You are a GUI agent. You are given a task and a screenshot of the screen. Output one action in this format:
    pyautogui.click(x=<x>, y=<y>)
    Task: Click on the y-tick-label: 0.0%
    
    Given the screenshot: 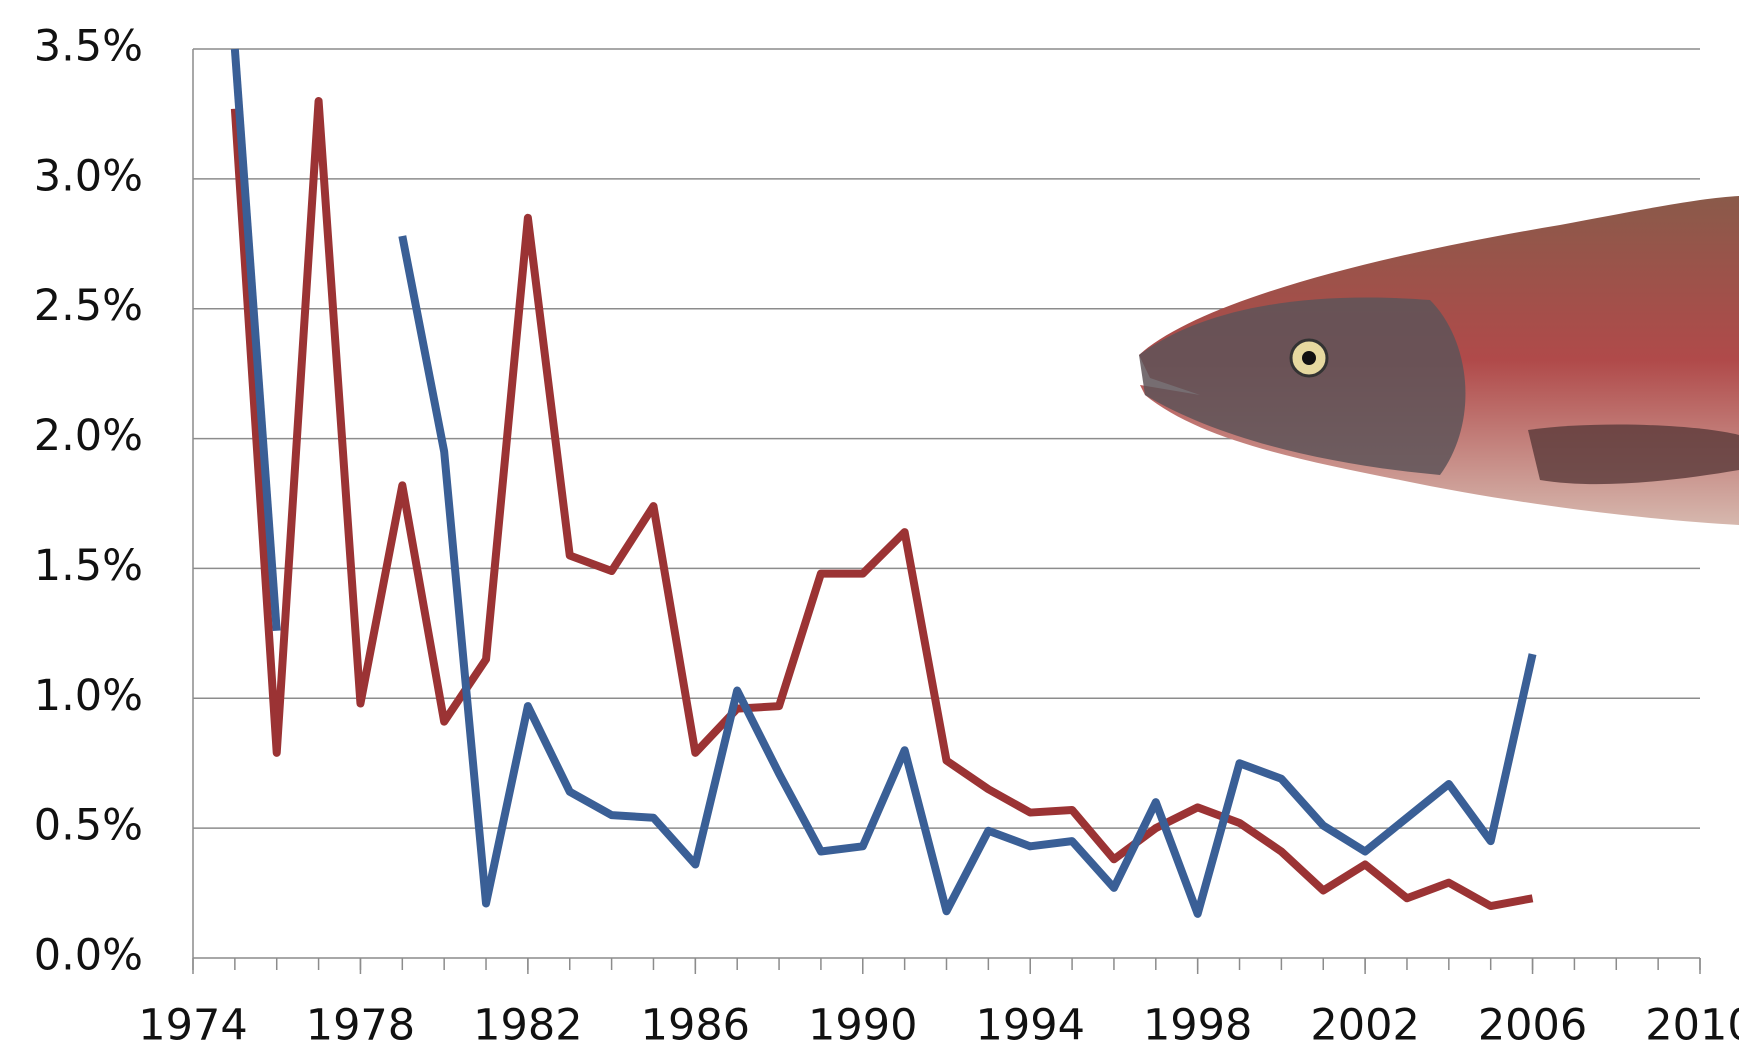 What is the action you would take?
    pyautogui.click(x=88, y=956)
    